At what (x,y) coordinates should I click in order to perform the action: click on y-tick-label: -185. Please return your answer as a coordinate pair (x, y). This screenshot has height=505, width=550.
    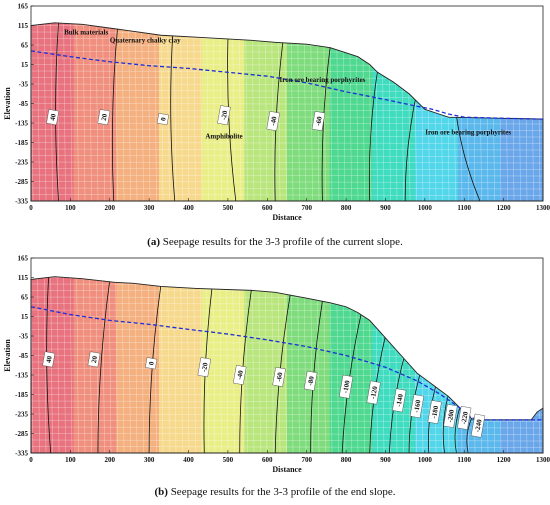
    Looking at the image, I should click on (21, 143).